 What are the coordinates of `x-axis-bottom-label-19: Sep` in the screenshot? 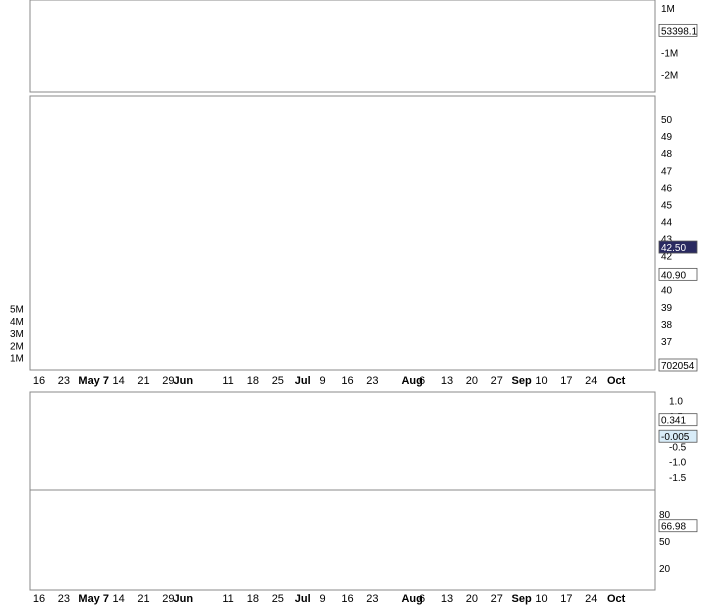 It's located at (522, 599).